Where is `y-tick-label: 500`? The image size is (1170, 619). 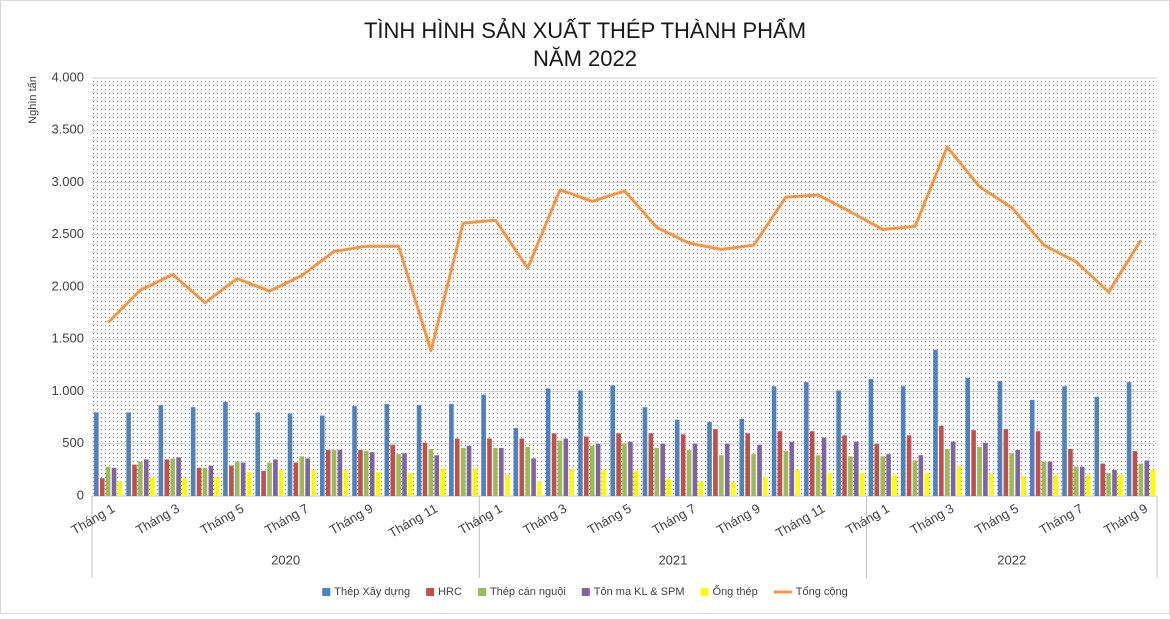
y-tick-label: 500 is located at coordinates (73, 442).